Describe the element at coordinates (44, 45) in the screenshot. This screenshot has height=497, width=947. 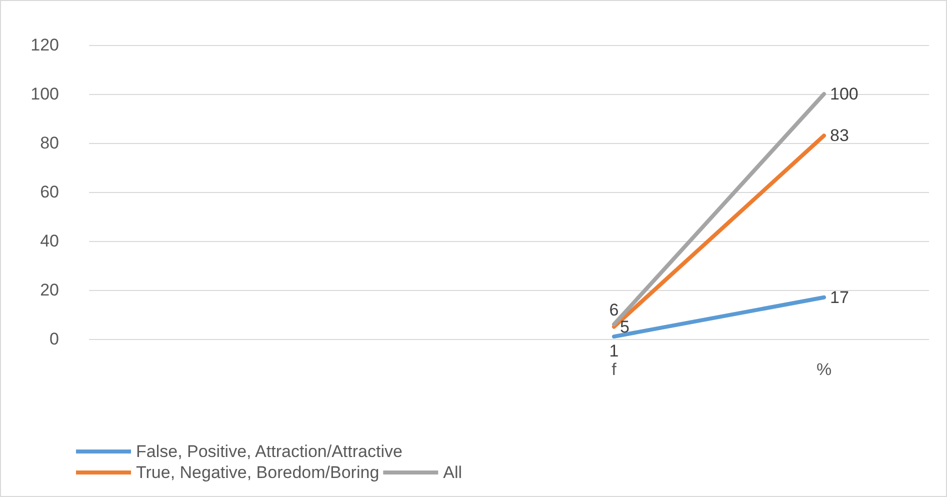
I see `y-tick-label: 120` at that location.